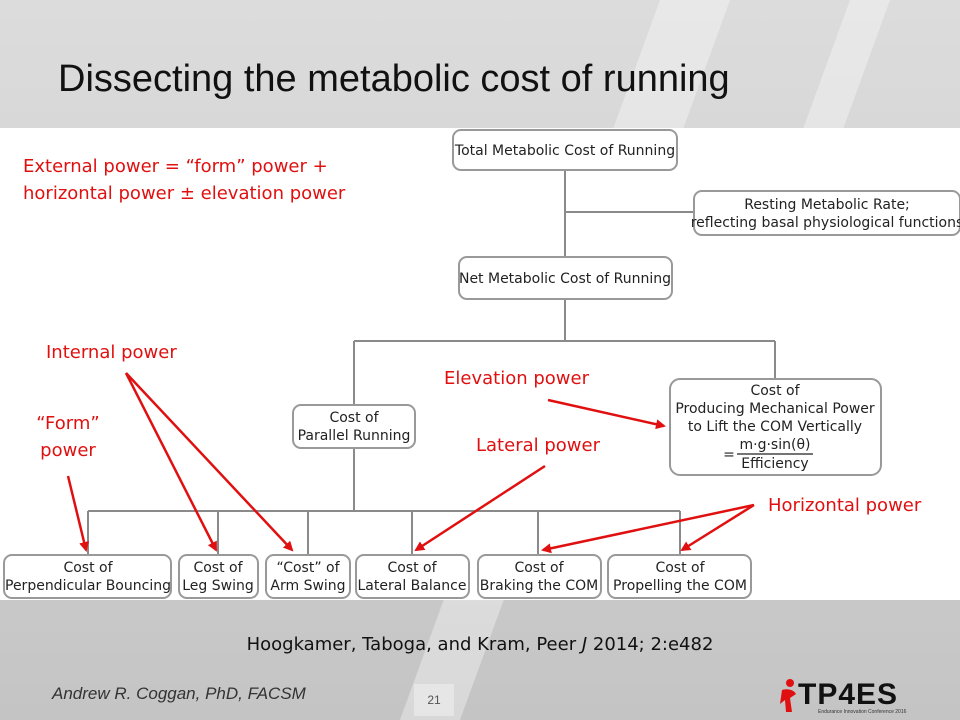 This screenshot has width=960, height=720. I want to click on page-number: 21, so click(434, 700).